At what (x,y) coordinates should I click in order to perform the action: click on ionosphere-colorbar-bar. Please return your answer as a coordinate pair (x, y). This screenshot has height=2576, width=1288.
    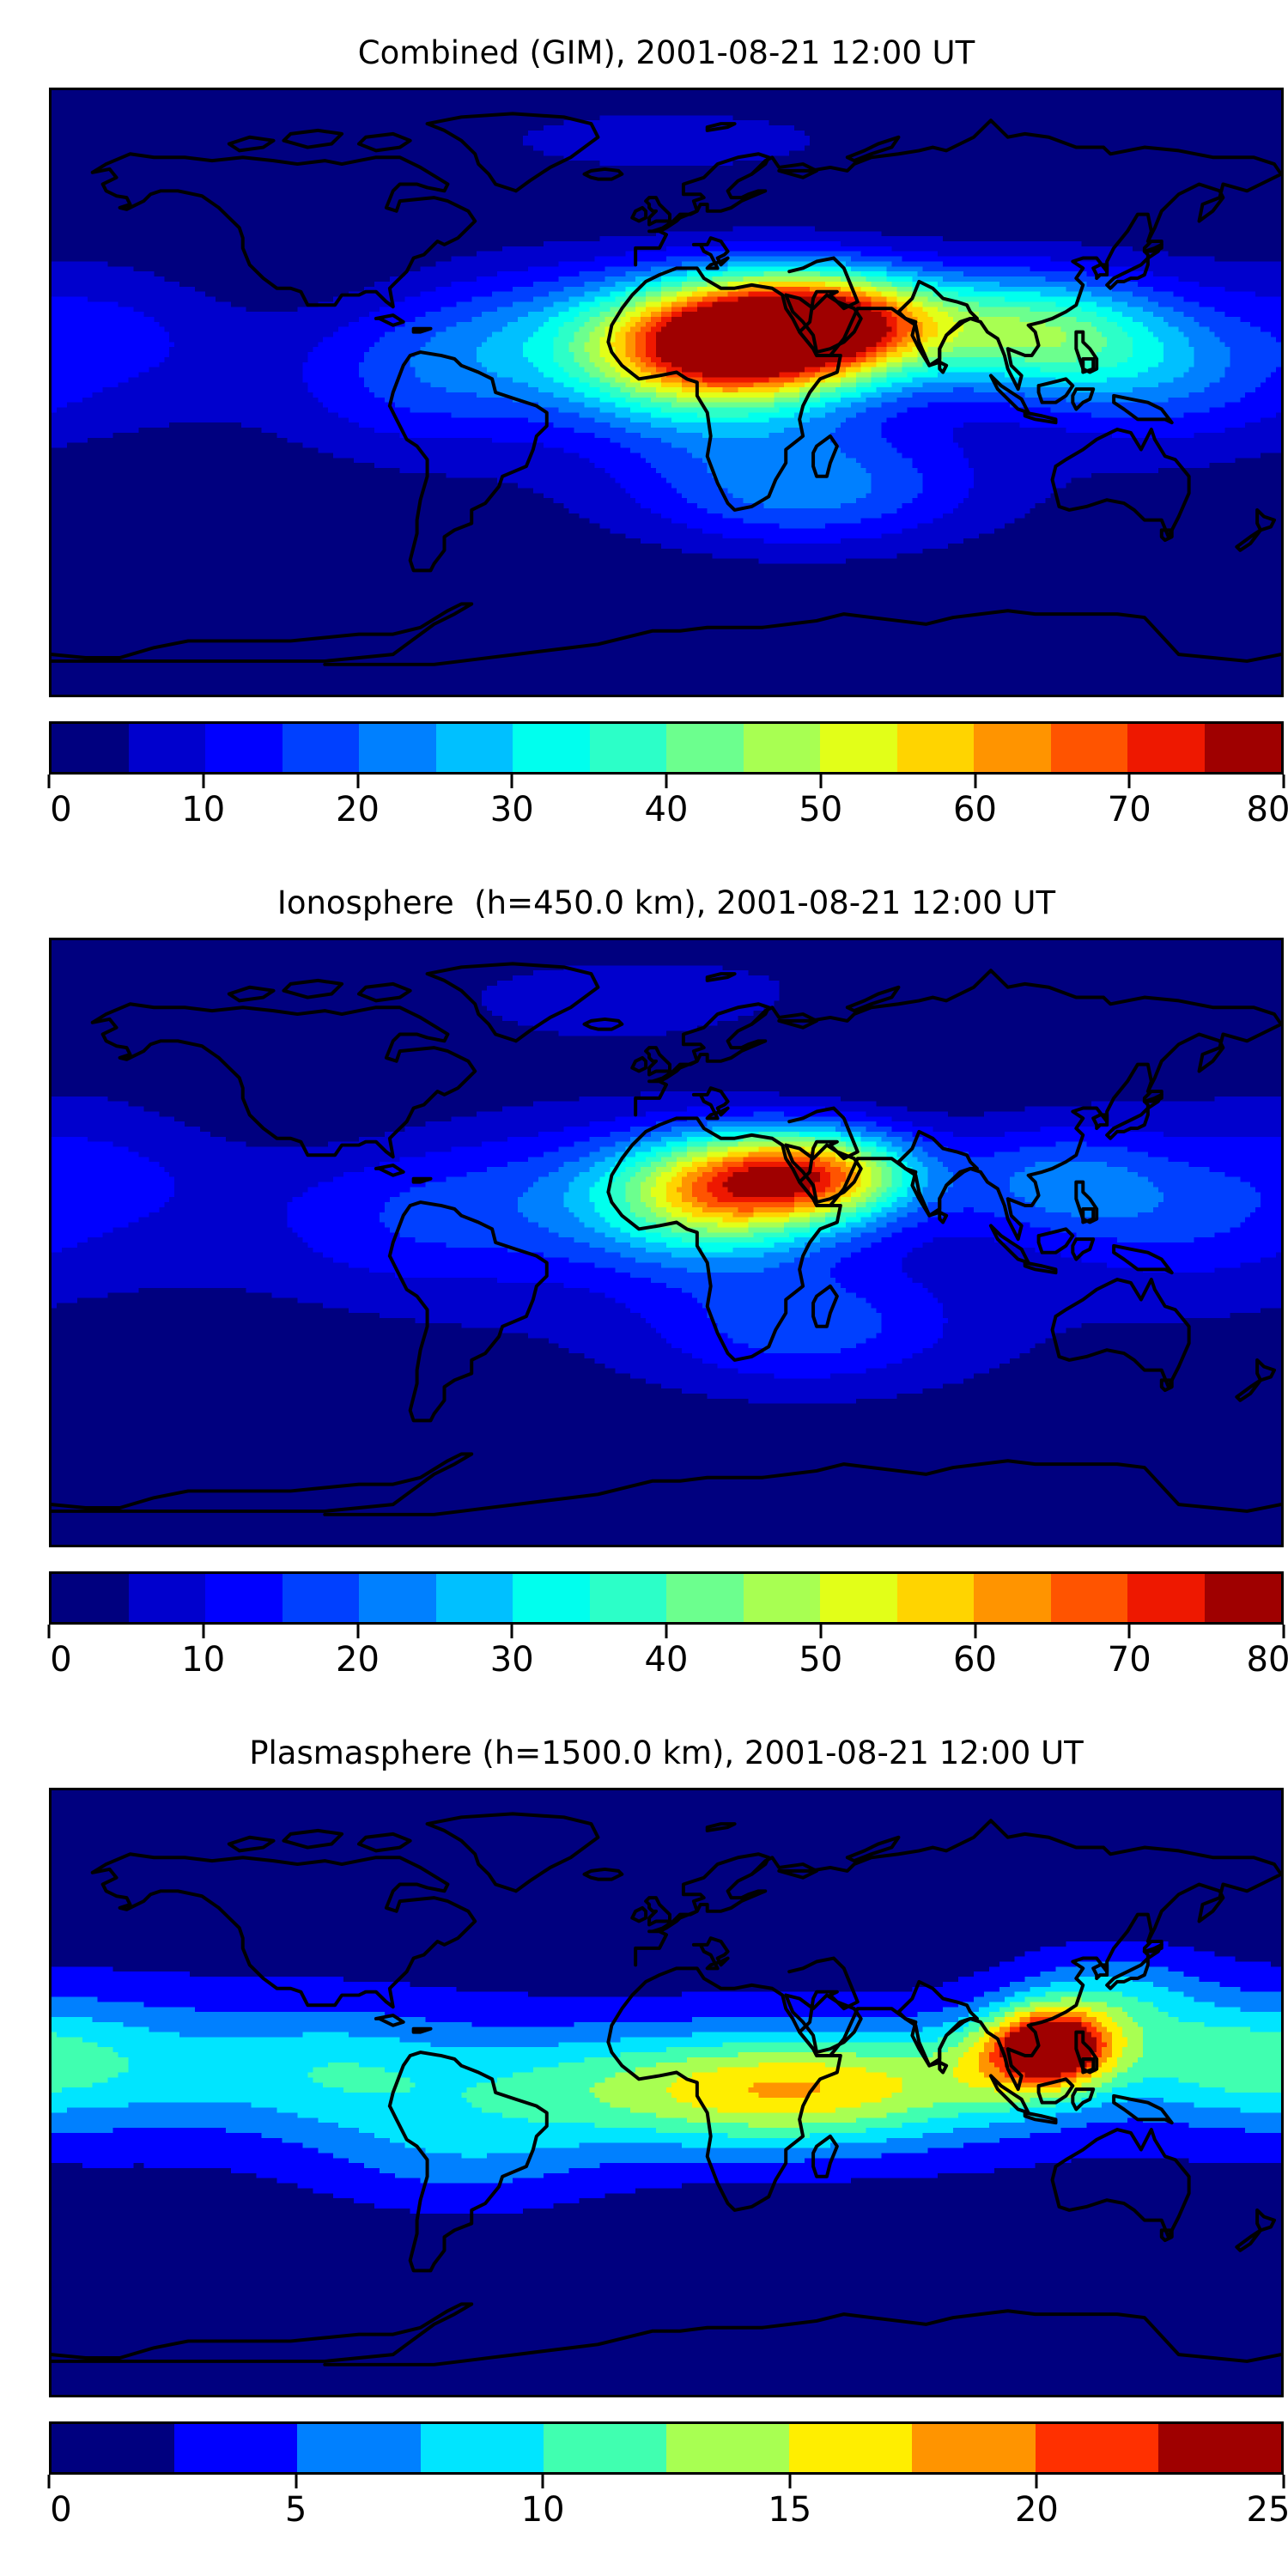
    Looking at the image, I should click on (666, 1598).